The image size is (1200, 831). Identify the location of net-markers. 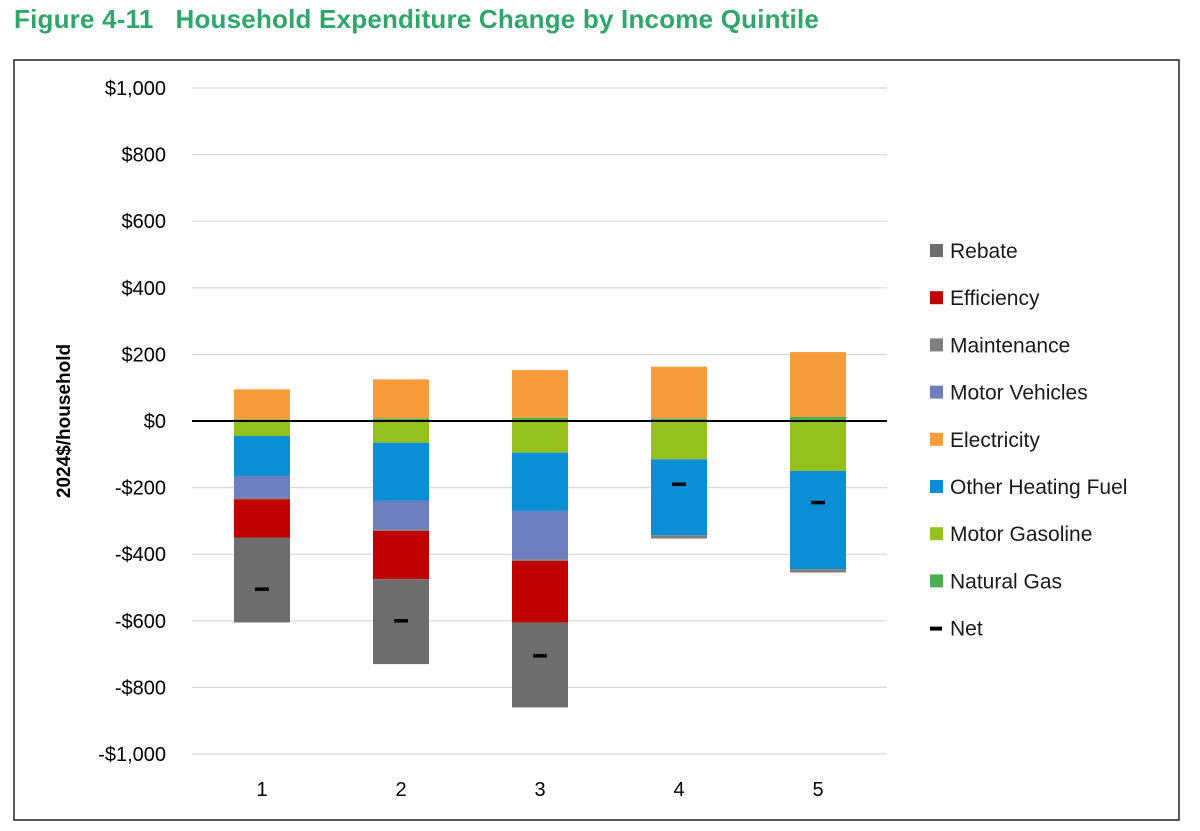
(540, 570).